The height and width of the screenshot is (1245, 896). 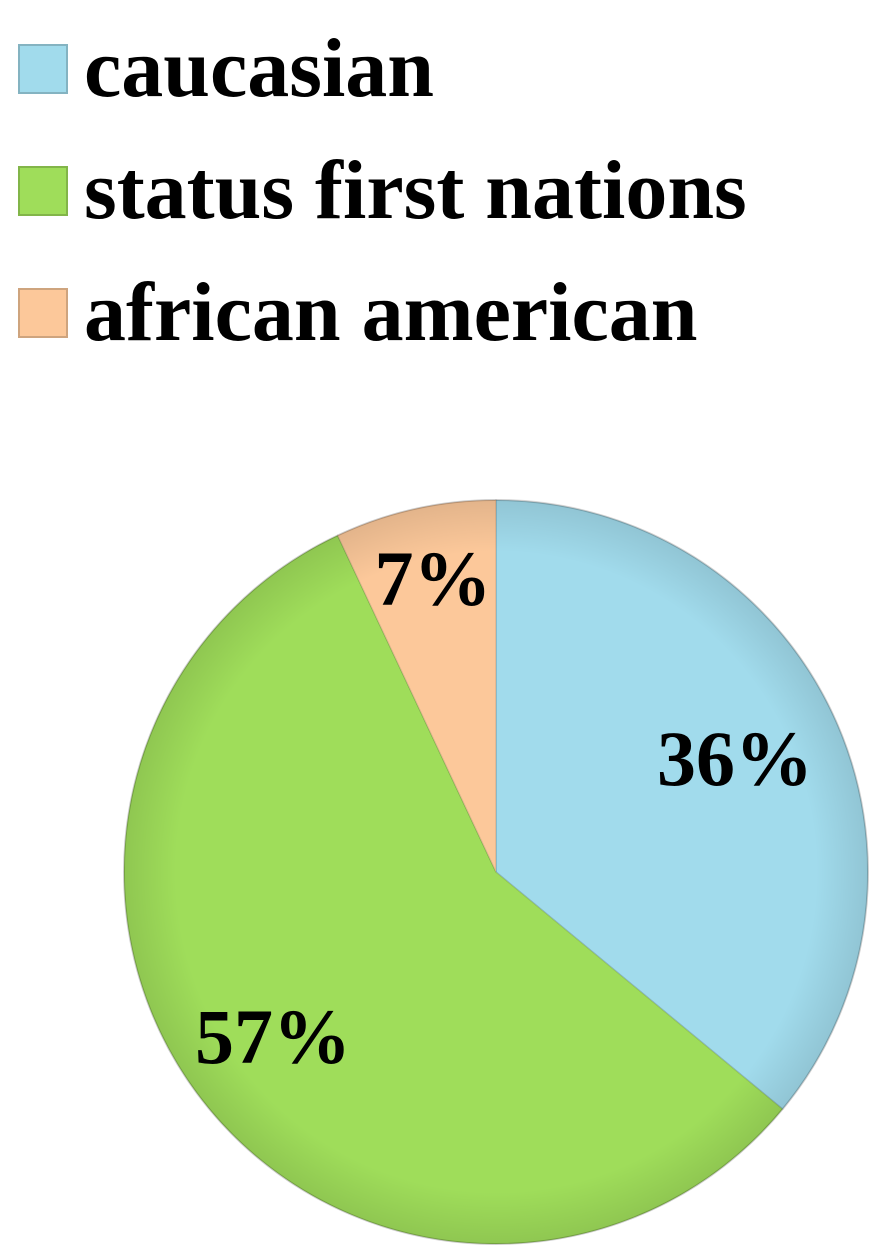 I want to click on data-label-caucasian: 36%, so click(x=735, y=758).